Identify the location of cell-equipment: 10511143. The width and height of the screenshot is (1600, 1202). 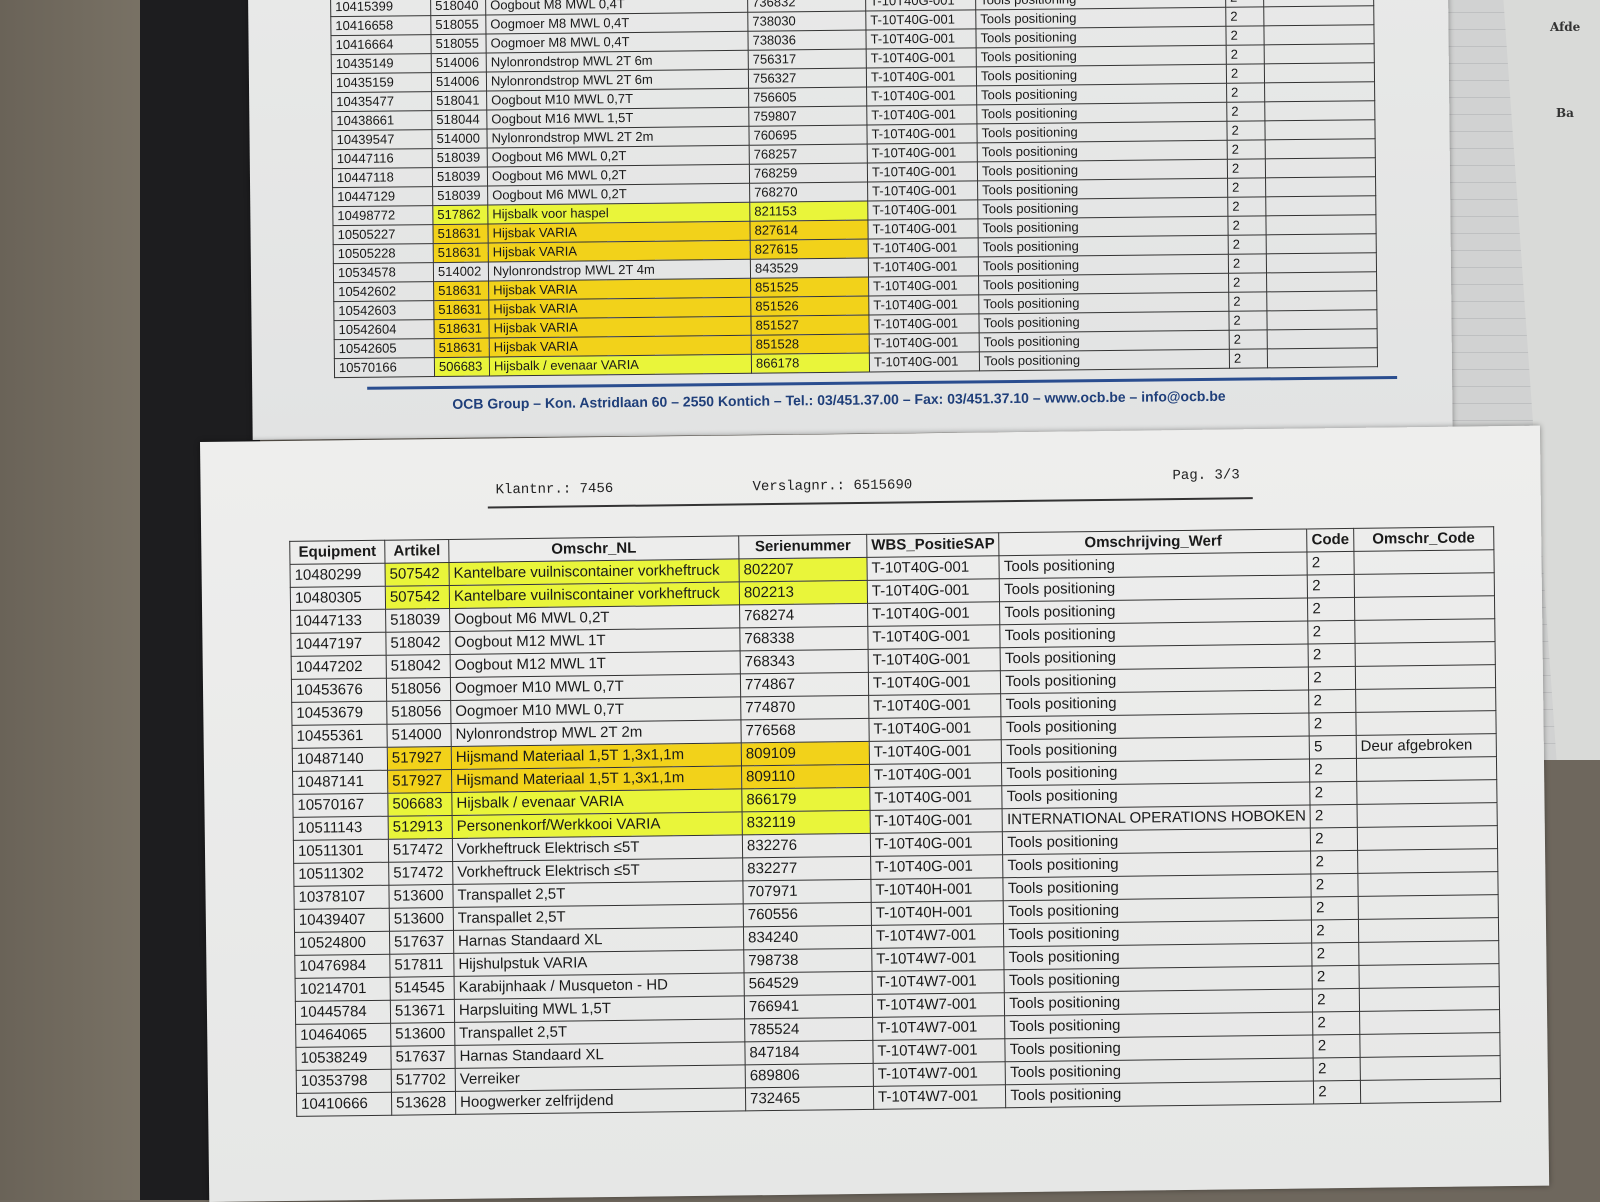
(341, 828).